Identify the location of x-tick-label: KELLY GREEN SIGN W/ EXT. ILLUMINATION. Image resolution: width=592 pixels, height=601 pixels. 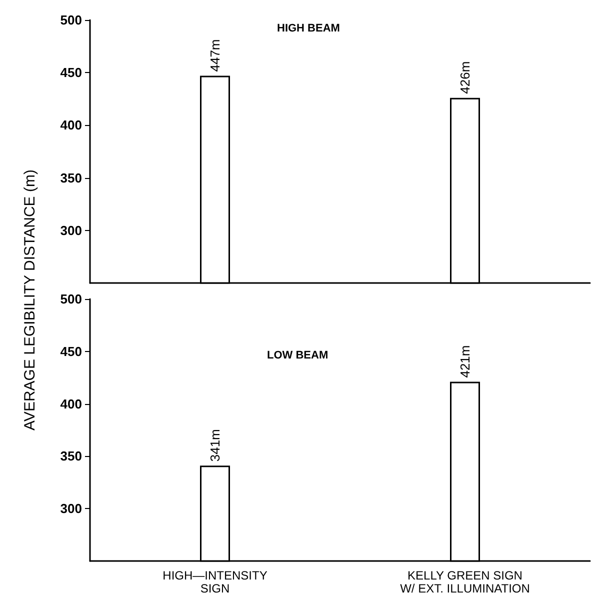
(465, 582).